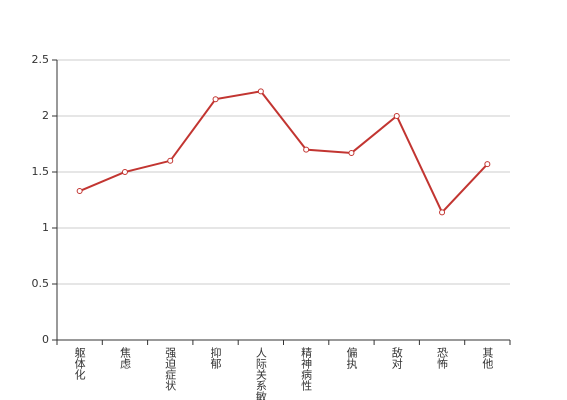 Image resolution: width=567 pixels, height=400 pixels. Describe the element at coordinates (124, 358) in the screenshot. I see `x-tick-label: 焦虑` at that location.